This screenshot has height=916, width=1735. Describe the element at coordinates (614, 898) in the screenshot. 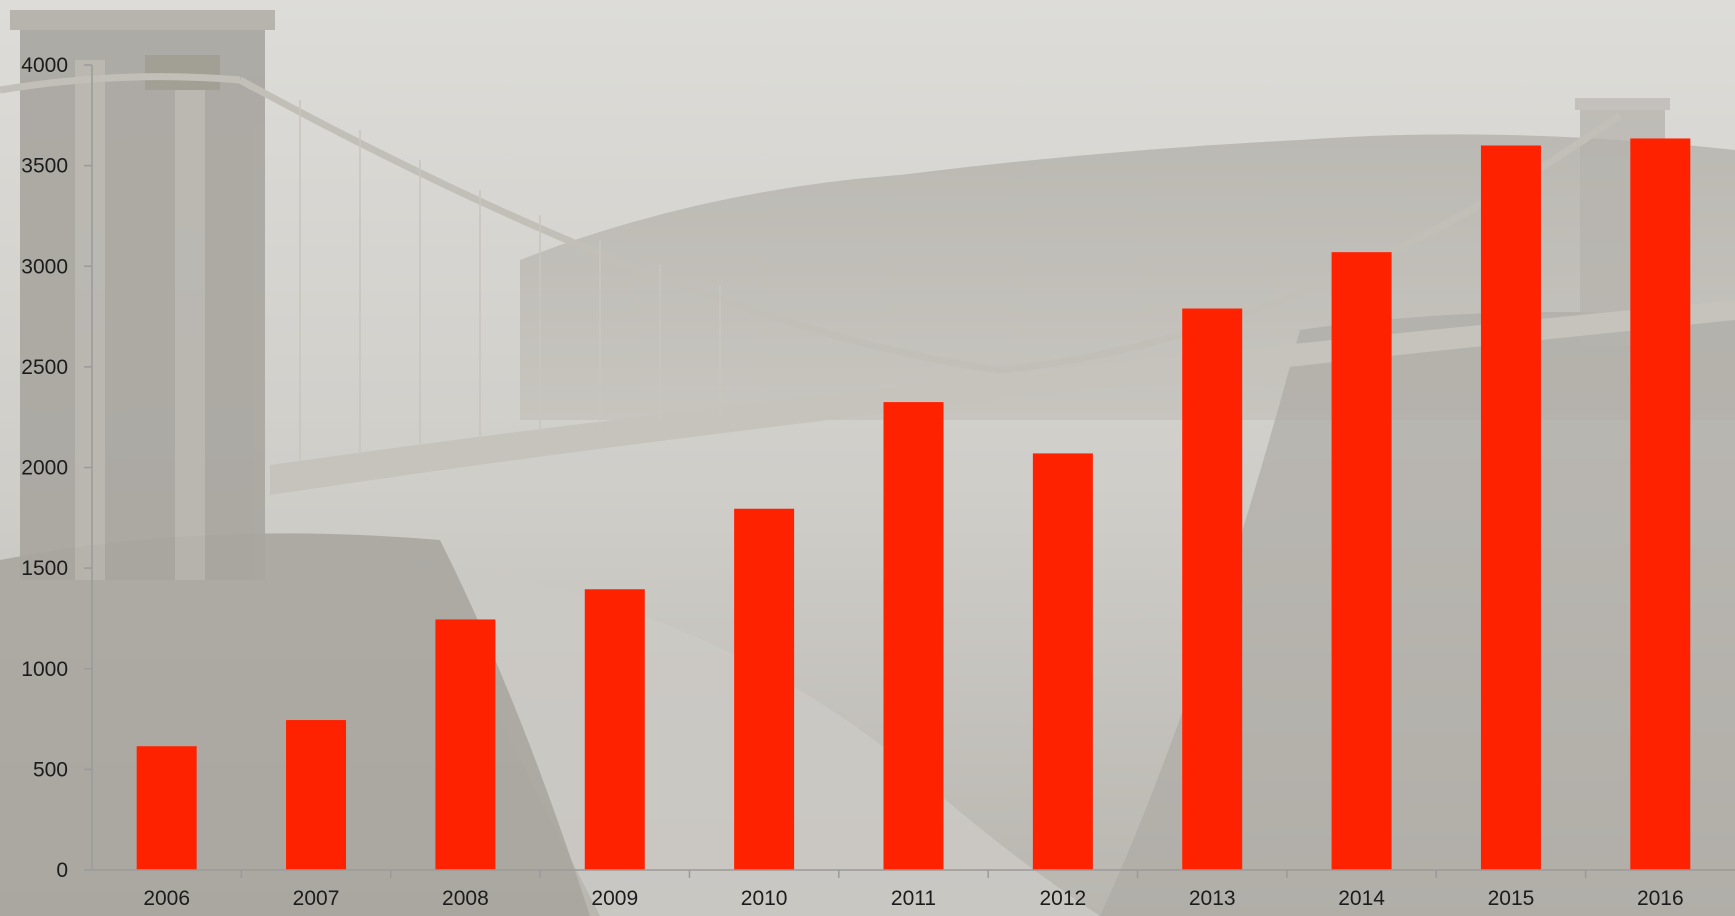

I see `x-tick-label: 2009` at that location.